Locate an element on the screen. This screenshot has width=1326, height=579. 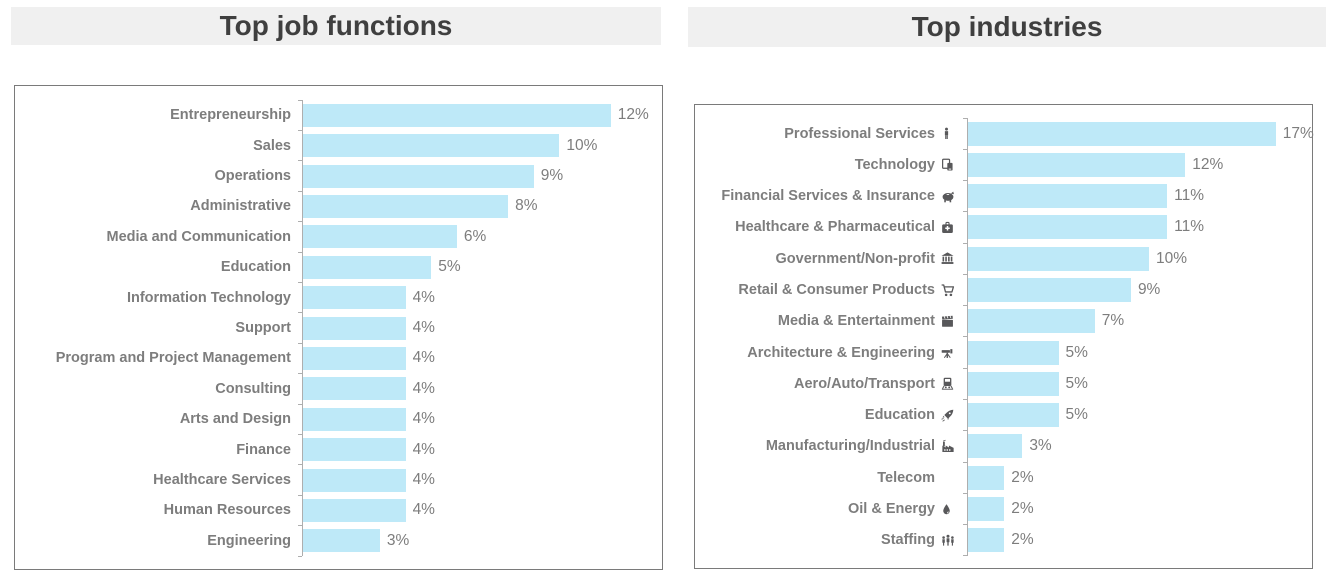
shopping-cart-icon is located at coordinates (953, 290).